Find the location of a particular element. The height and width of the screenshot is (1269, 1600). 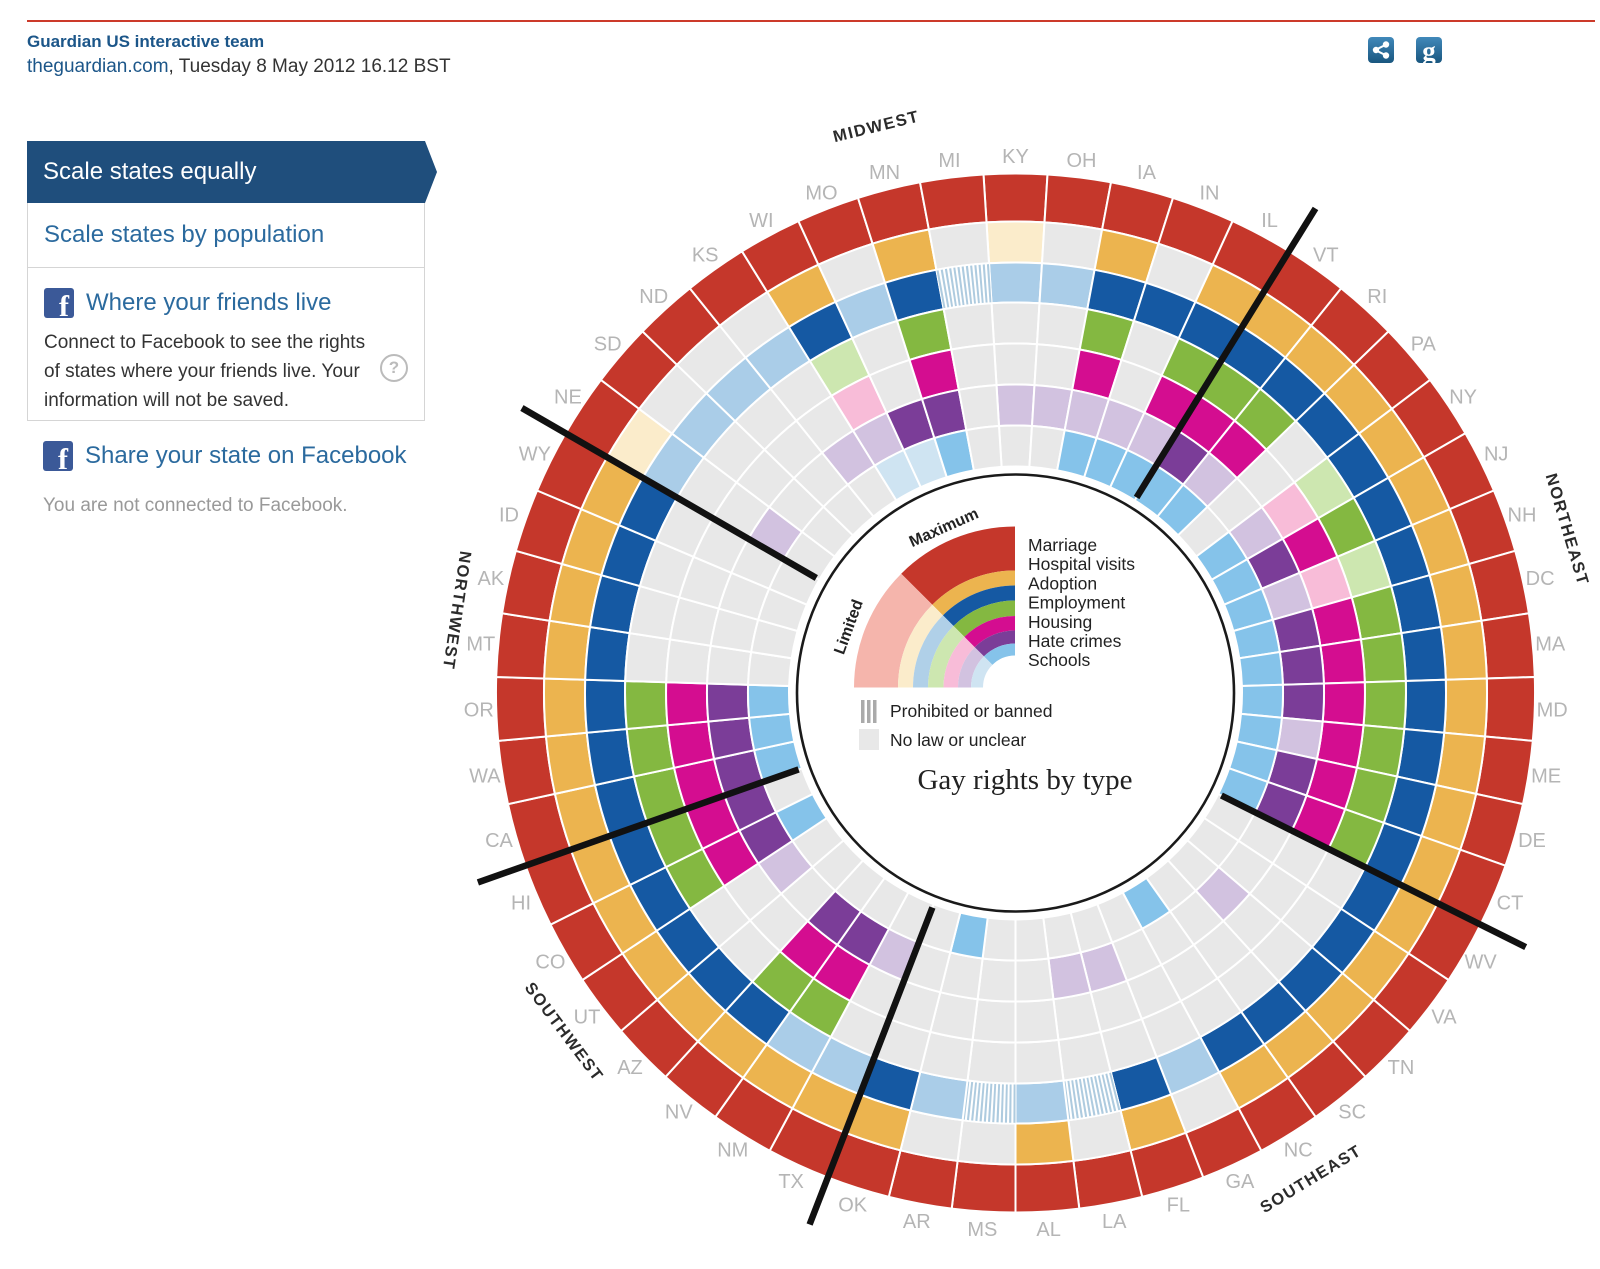

svg-text: NC is located at coordinates (1298, 1151).